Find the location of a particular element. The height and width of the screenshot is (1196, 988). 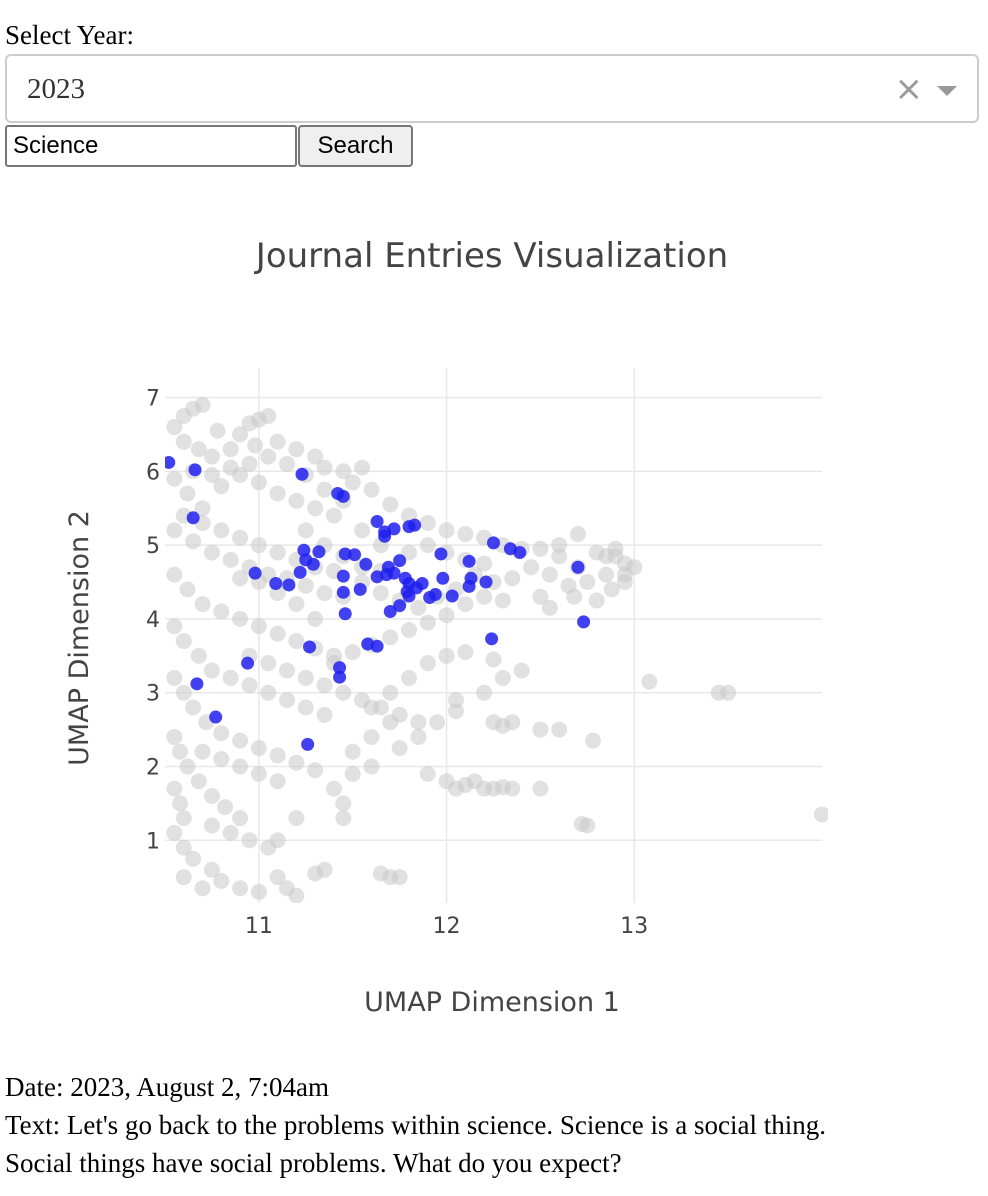

search-button: Search is located at coordinates (355, 146).